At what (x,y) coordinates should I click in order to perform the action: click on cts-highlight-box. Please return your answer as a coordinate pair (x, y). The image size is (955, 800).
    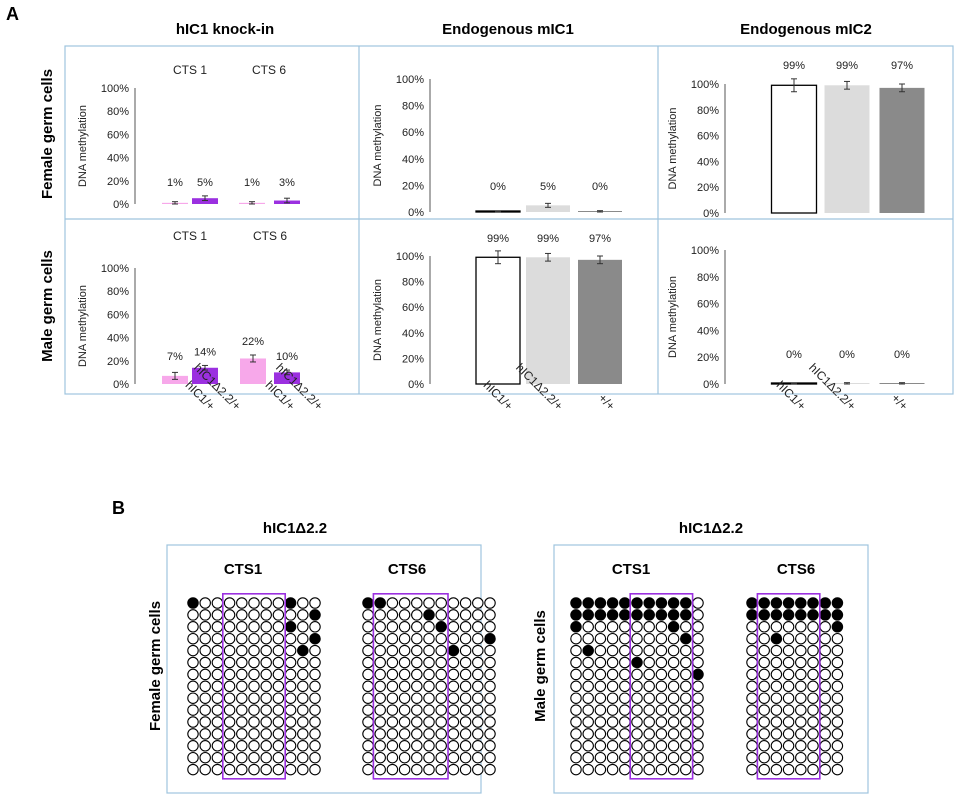
    Looking at the image, I should click on (788, 686).